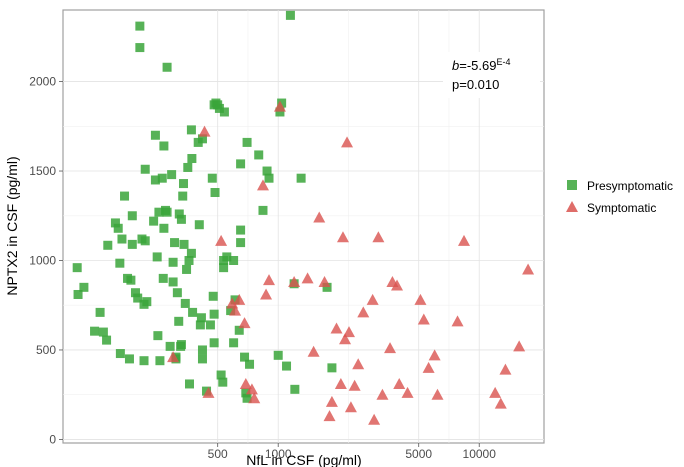 The height and width of the screenshot is (467, 684). What do you see at coordinates (572, 206) in the screenshot?
I see `legend-symptomatic-key` at bounding box center [572, 206].